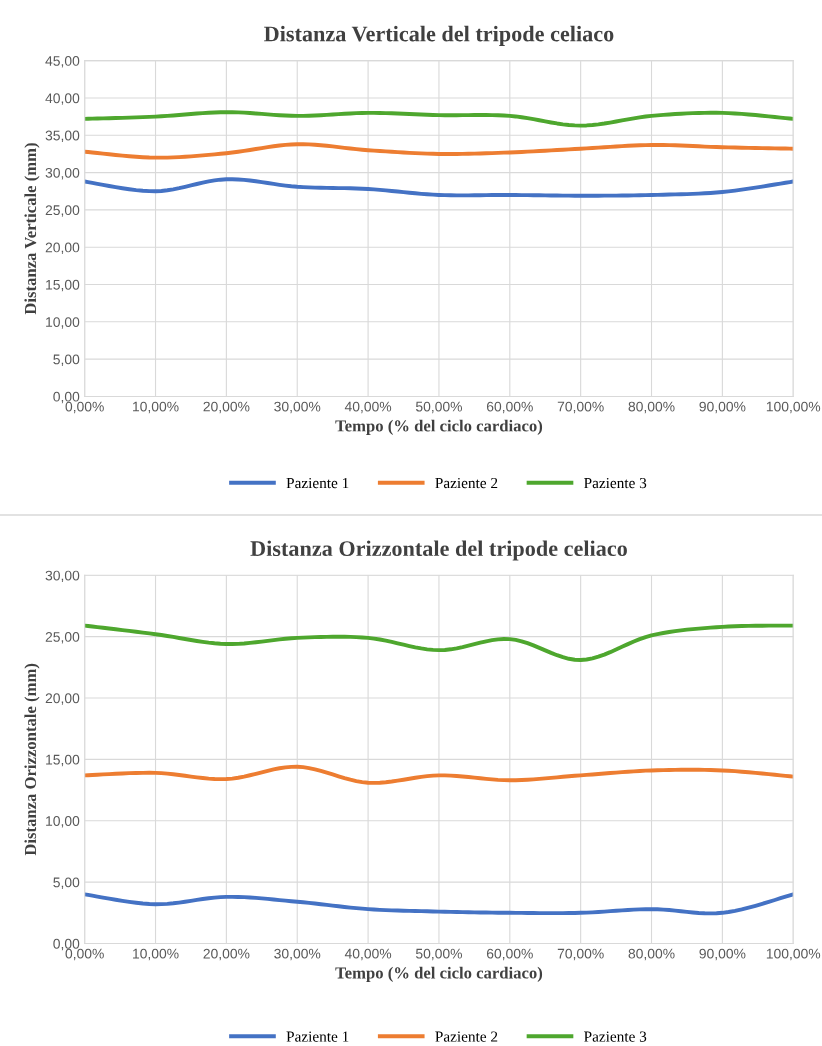  I want to click on chart-title: Distanza Verticale del tripode celiaco, so click(439, 35).